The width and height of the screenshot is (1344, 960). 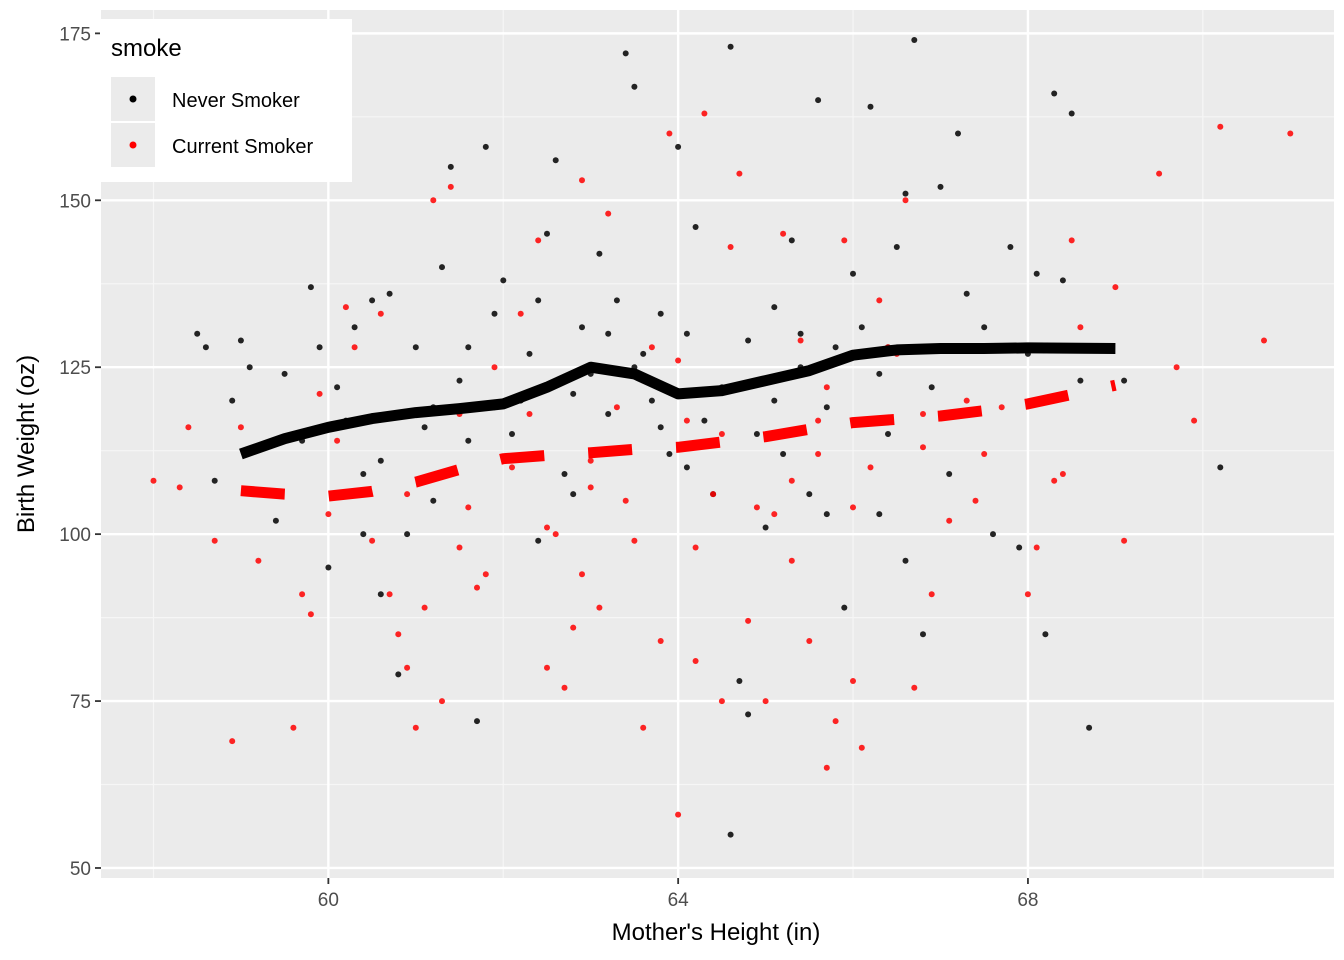 I want to click on legend-title: smoke, so click(x=146, y=48).